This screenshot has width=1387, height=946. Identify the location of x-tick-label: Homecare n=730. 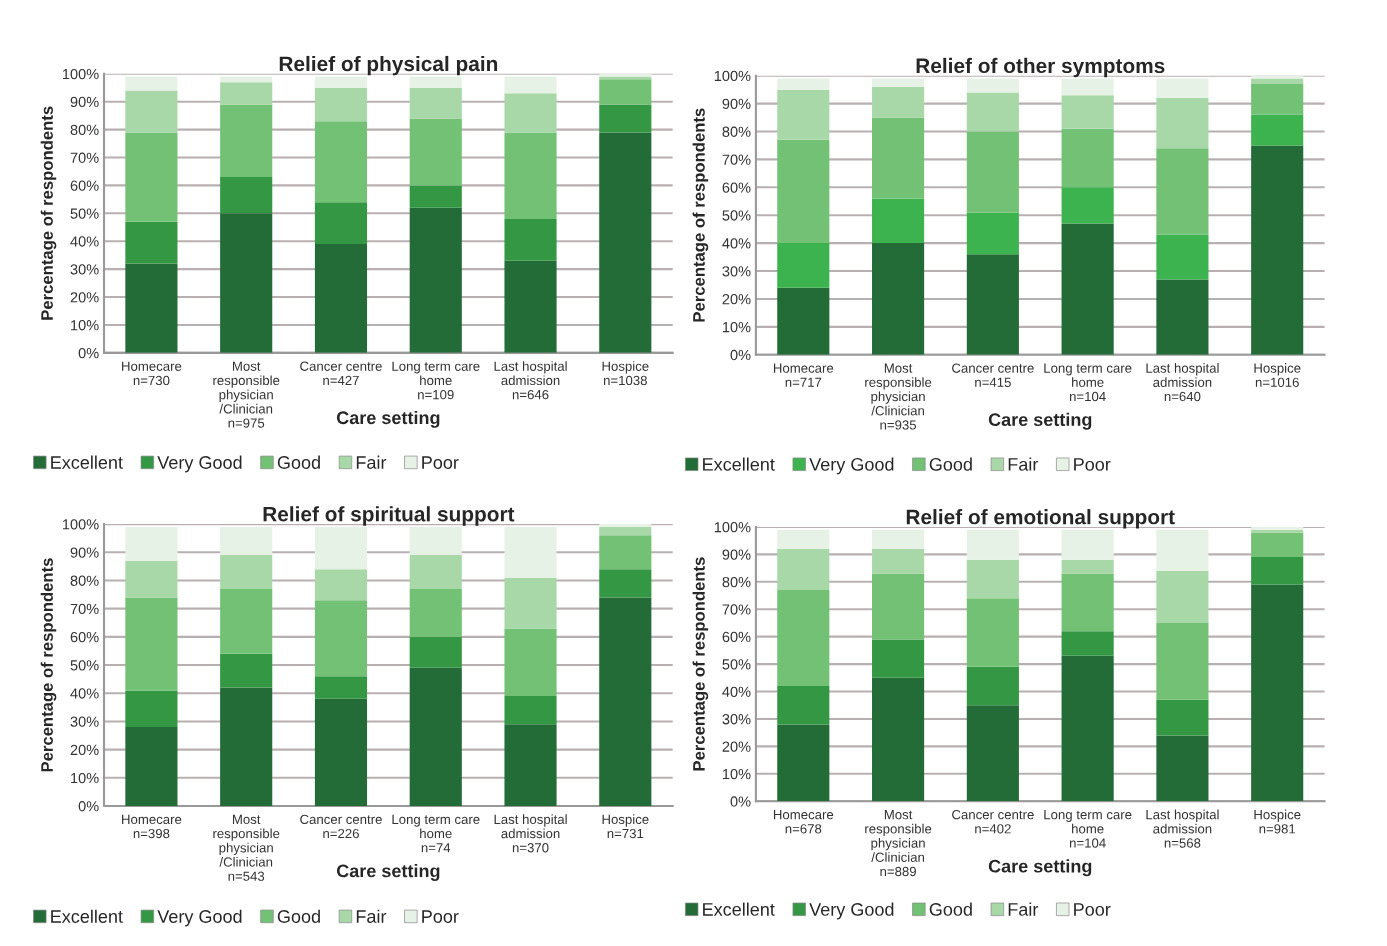
(152, 373).